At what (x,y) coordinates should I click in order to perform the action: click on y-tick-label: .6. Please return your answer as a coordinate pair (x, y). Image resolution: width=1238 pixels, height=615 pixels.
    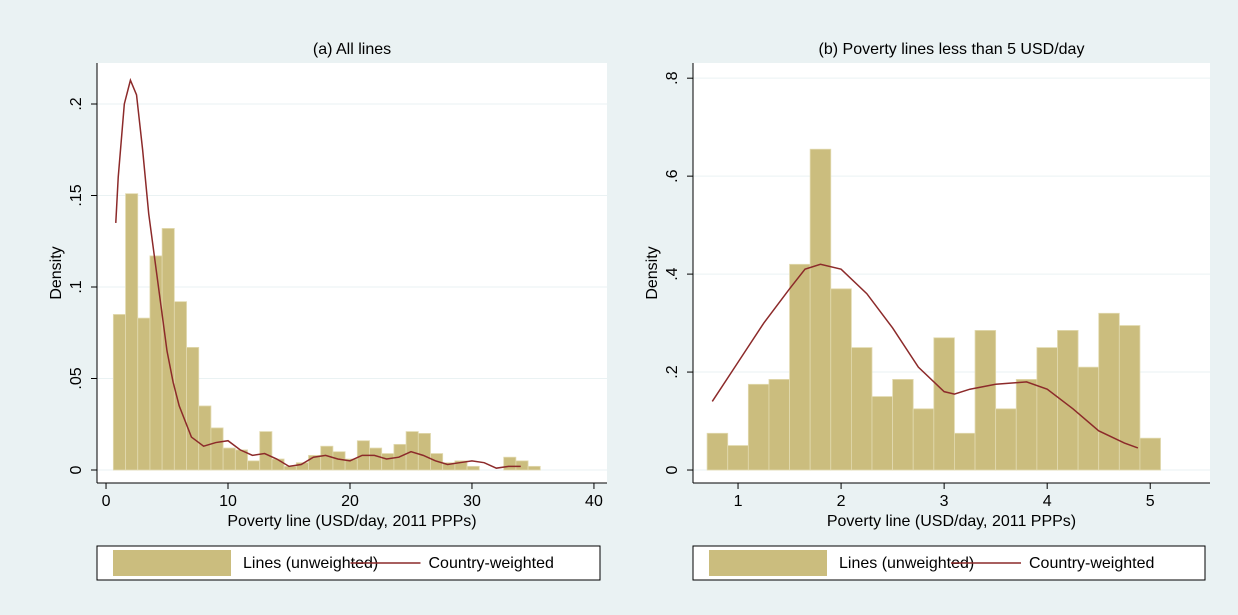
    Looking at the image, I should click on (672, 175).